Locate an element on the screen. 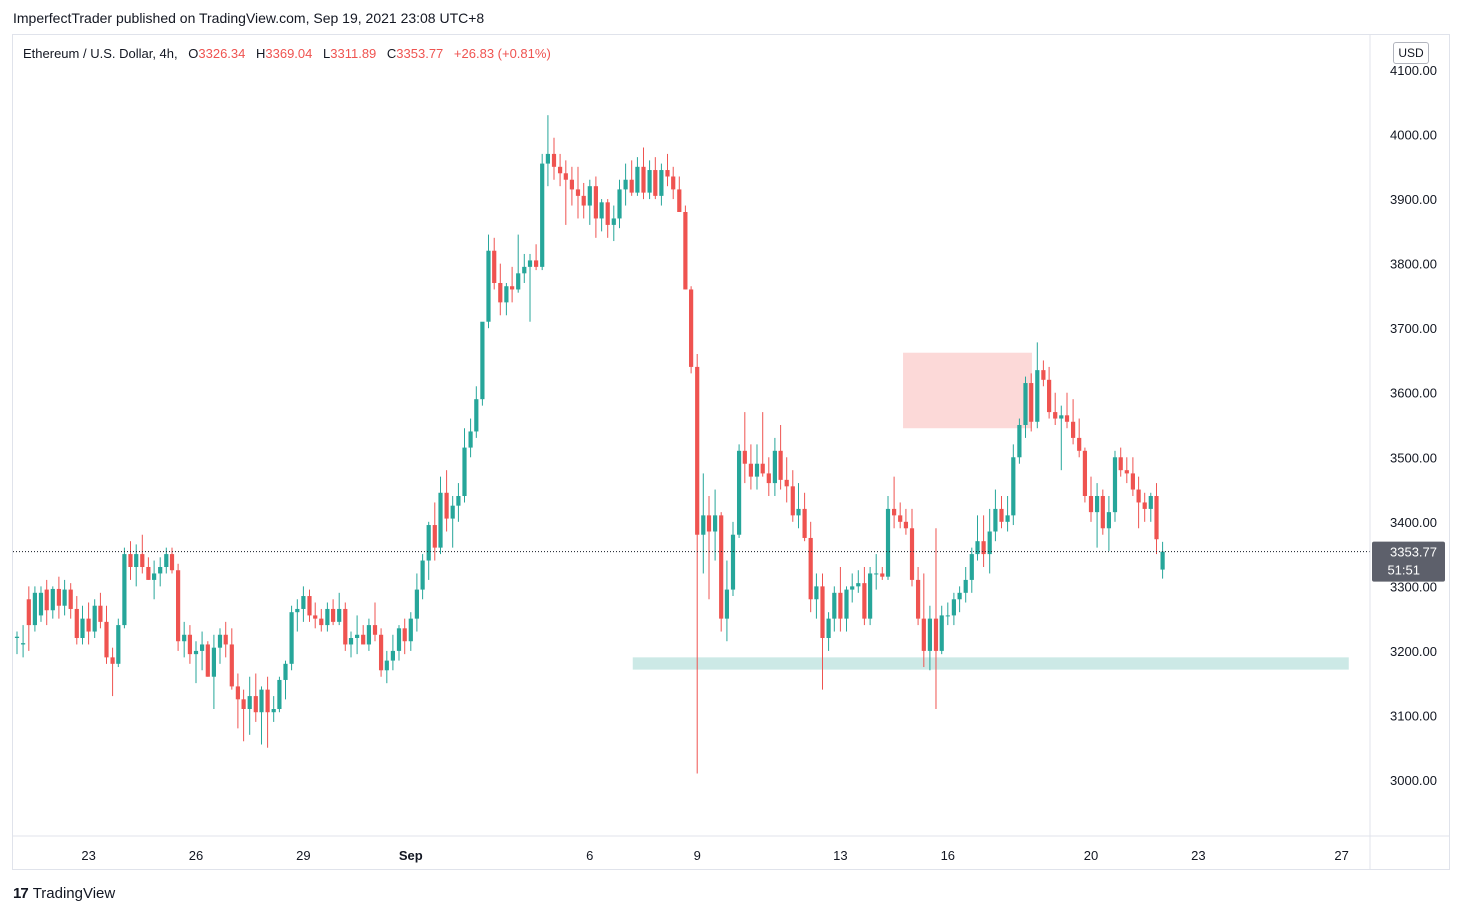  price-tick-label: 4000.00 is located at coordinates (1413, 135).